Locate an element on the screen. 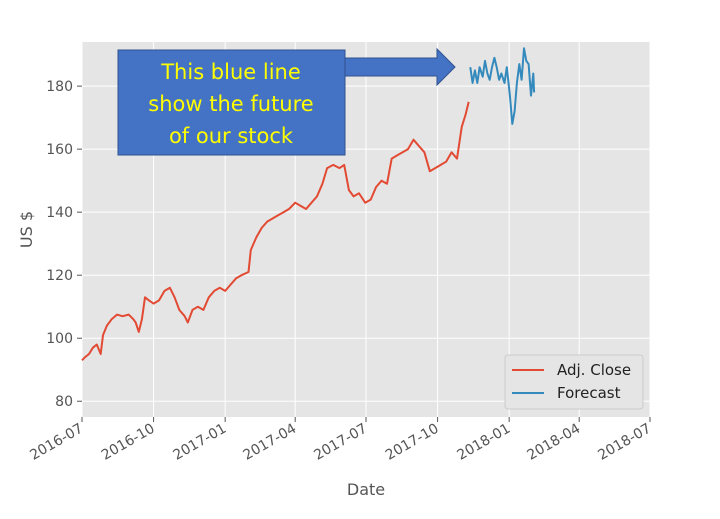 Image resolution: width=720 pixels, height=519 pixels. y-tick-label: 160 is located at coordinates (59, 150).